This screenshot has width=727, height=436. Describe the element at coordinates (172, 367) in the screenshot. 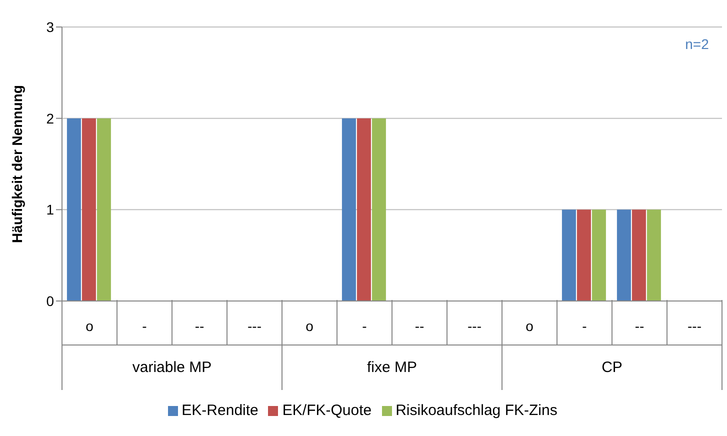

I see `text: variable MP` at that location.